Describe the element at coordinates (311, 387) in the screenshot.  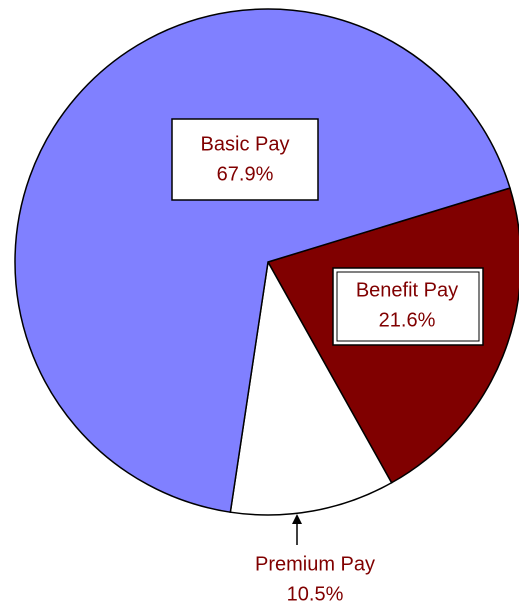
I see `pie-slice` at that location.